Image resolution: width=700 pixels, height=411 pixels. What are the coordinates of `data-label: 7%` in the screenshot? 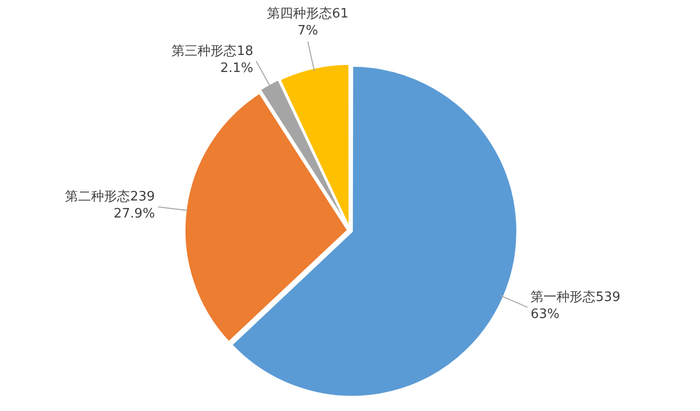 It's located at (307, 31).